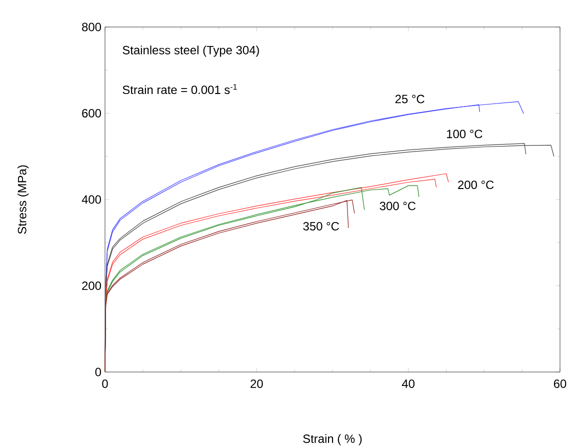  Describe the element at coordinates (321, 226) in the screenshot. I see `series-label: 350 °C` at that location.